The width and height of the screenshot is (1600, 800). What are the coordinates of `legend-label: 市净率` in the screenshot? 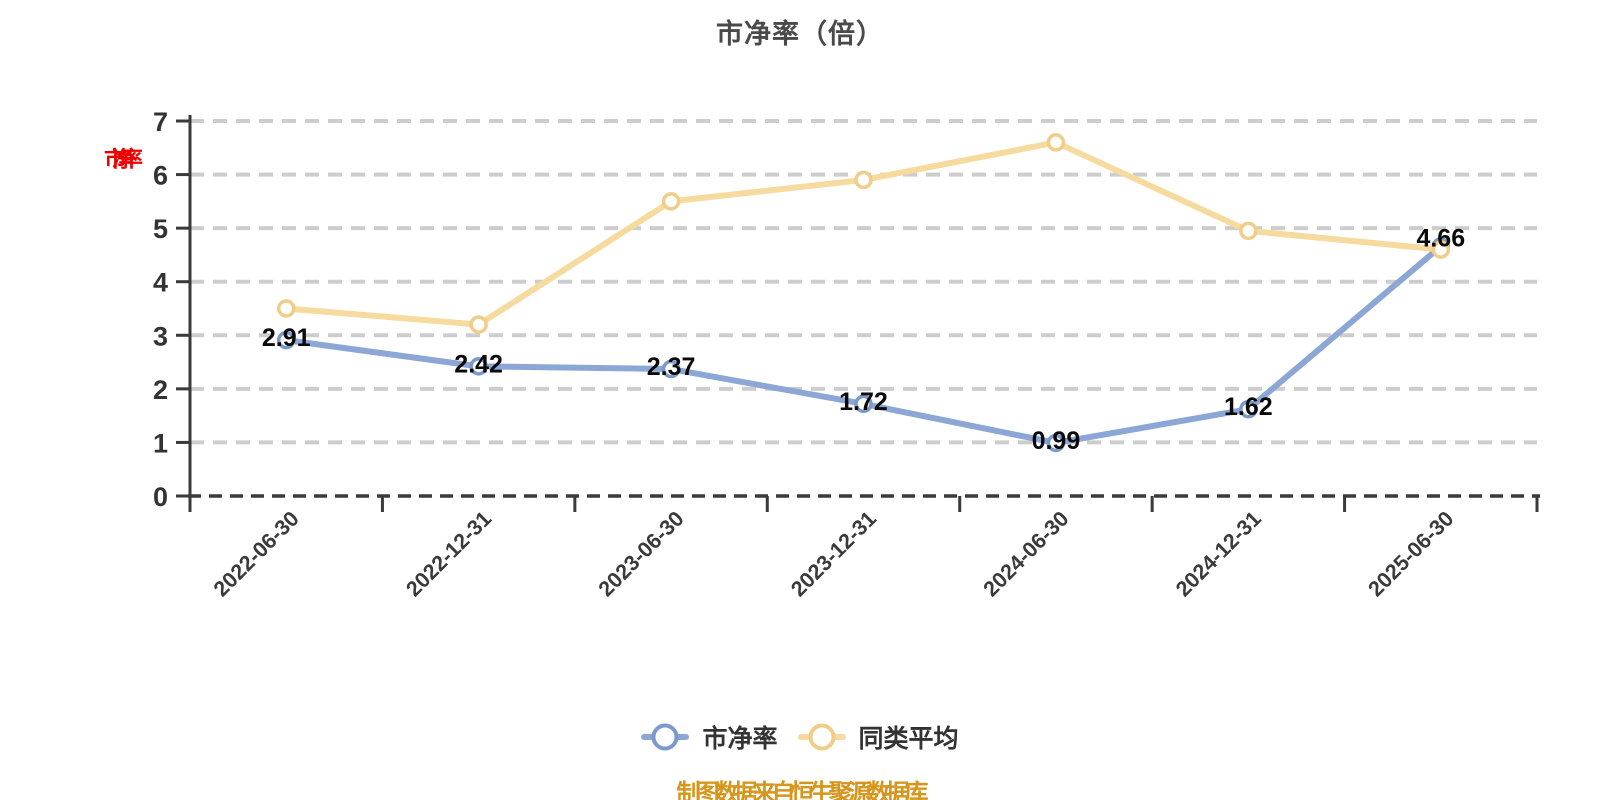 It's located at (740, 739).